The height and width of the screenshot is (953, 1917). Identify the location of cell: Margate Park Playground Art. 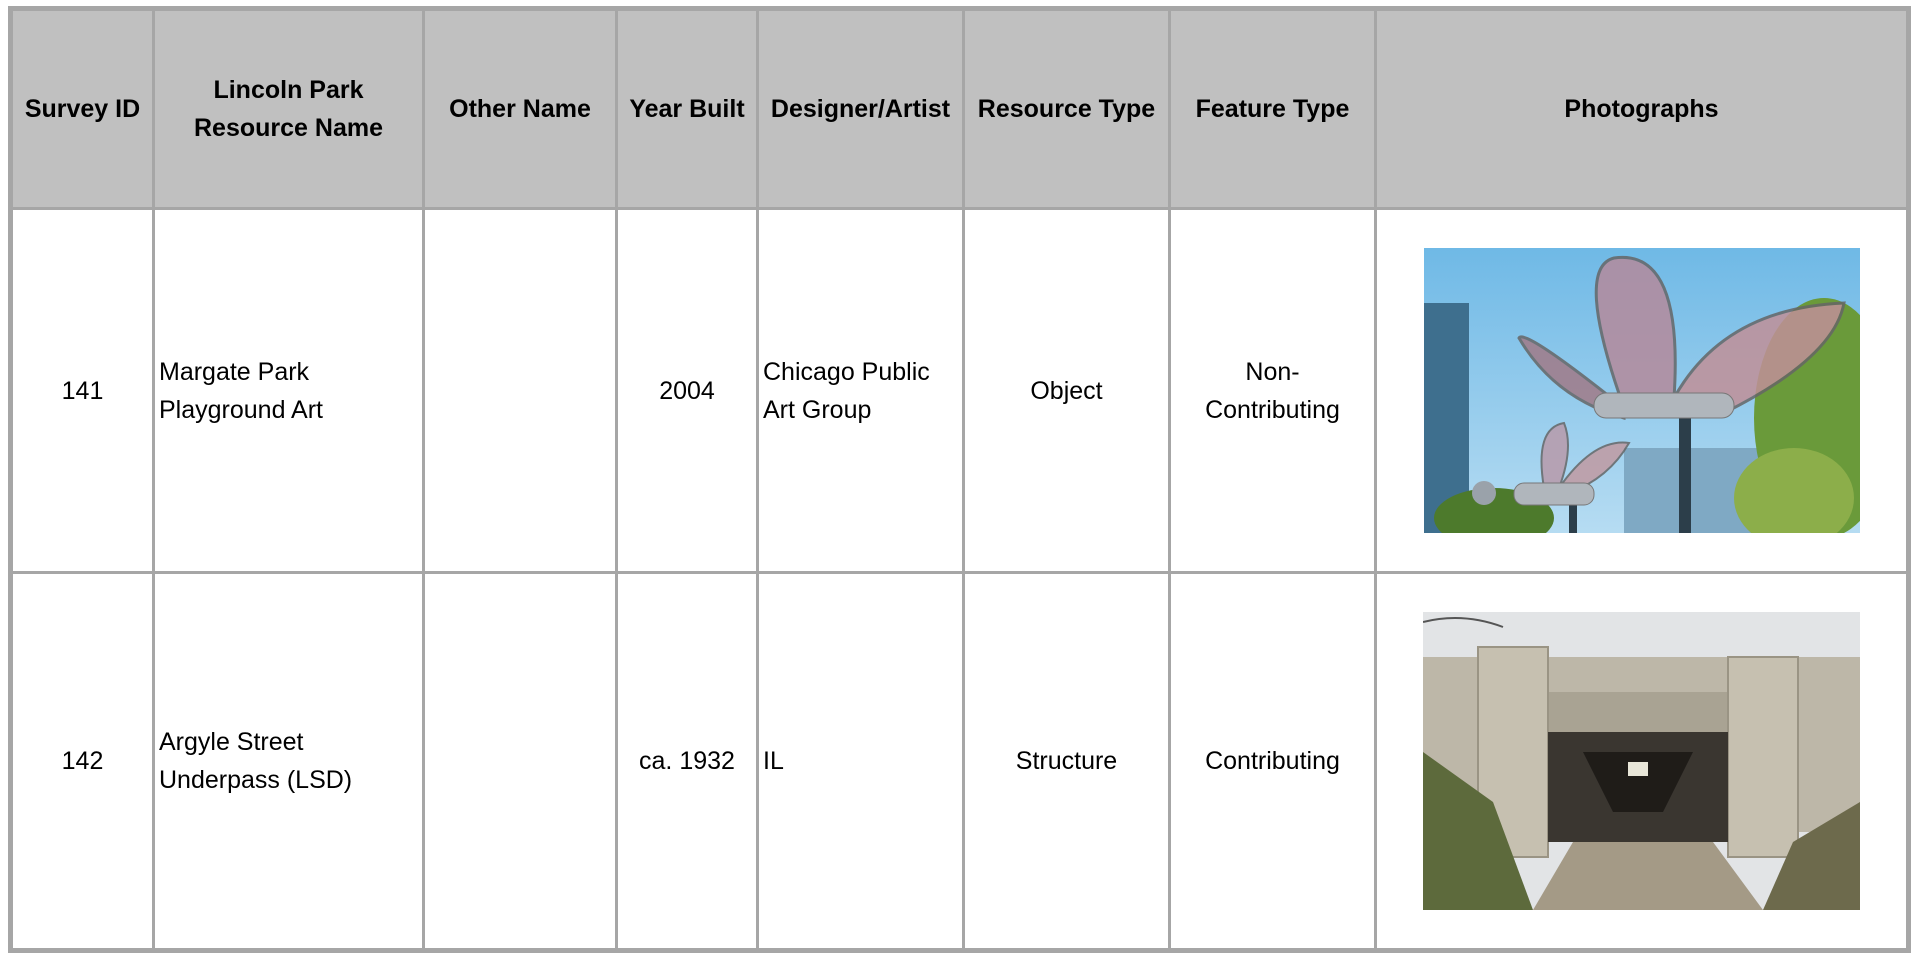
(288, 390).